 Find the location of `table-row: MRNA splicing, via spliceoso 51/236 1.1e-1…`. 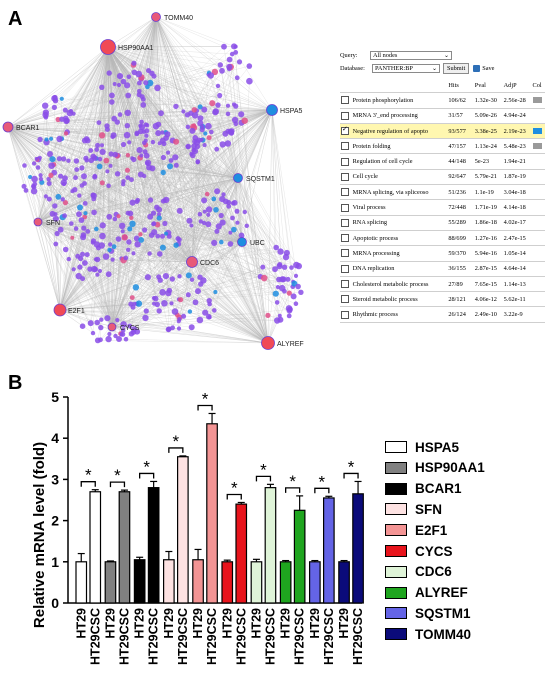

table-row: MRNA splicing, via spliceoso 51/236 1.1e-1… is located at coordinates (442, 192).